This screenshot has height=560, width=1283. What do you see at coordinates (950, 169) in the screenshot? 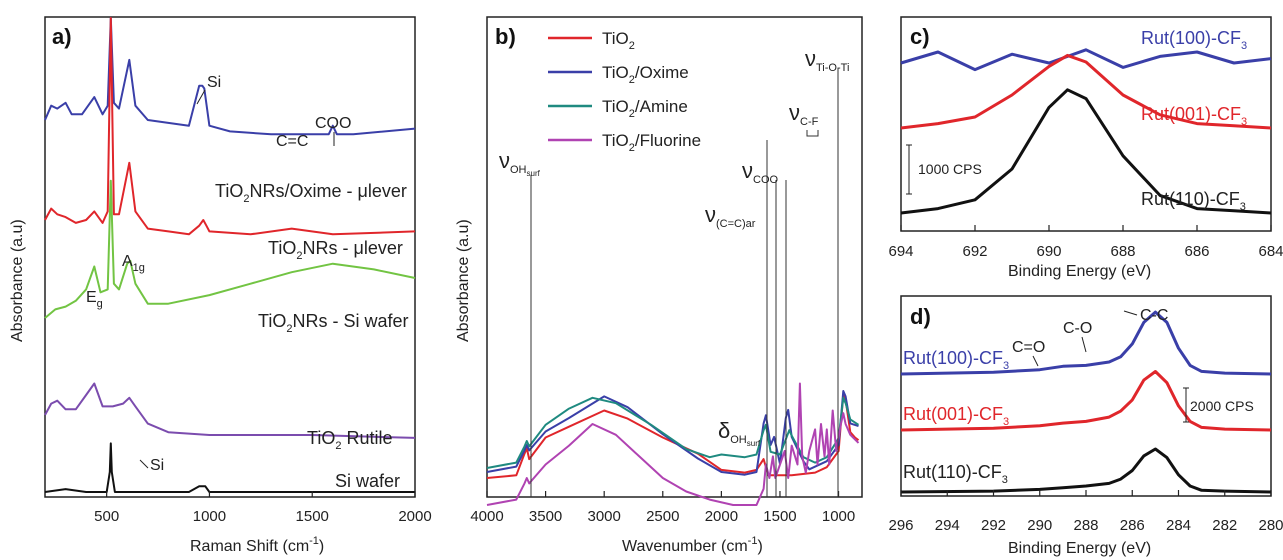
I see `c-scale-label: 1000 CPS` at bounding box center [950, 169].